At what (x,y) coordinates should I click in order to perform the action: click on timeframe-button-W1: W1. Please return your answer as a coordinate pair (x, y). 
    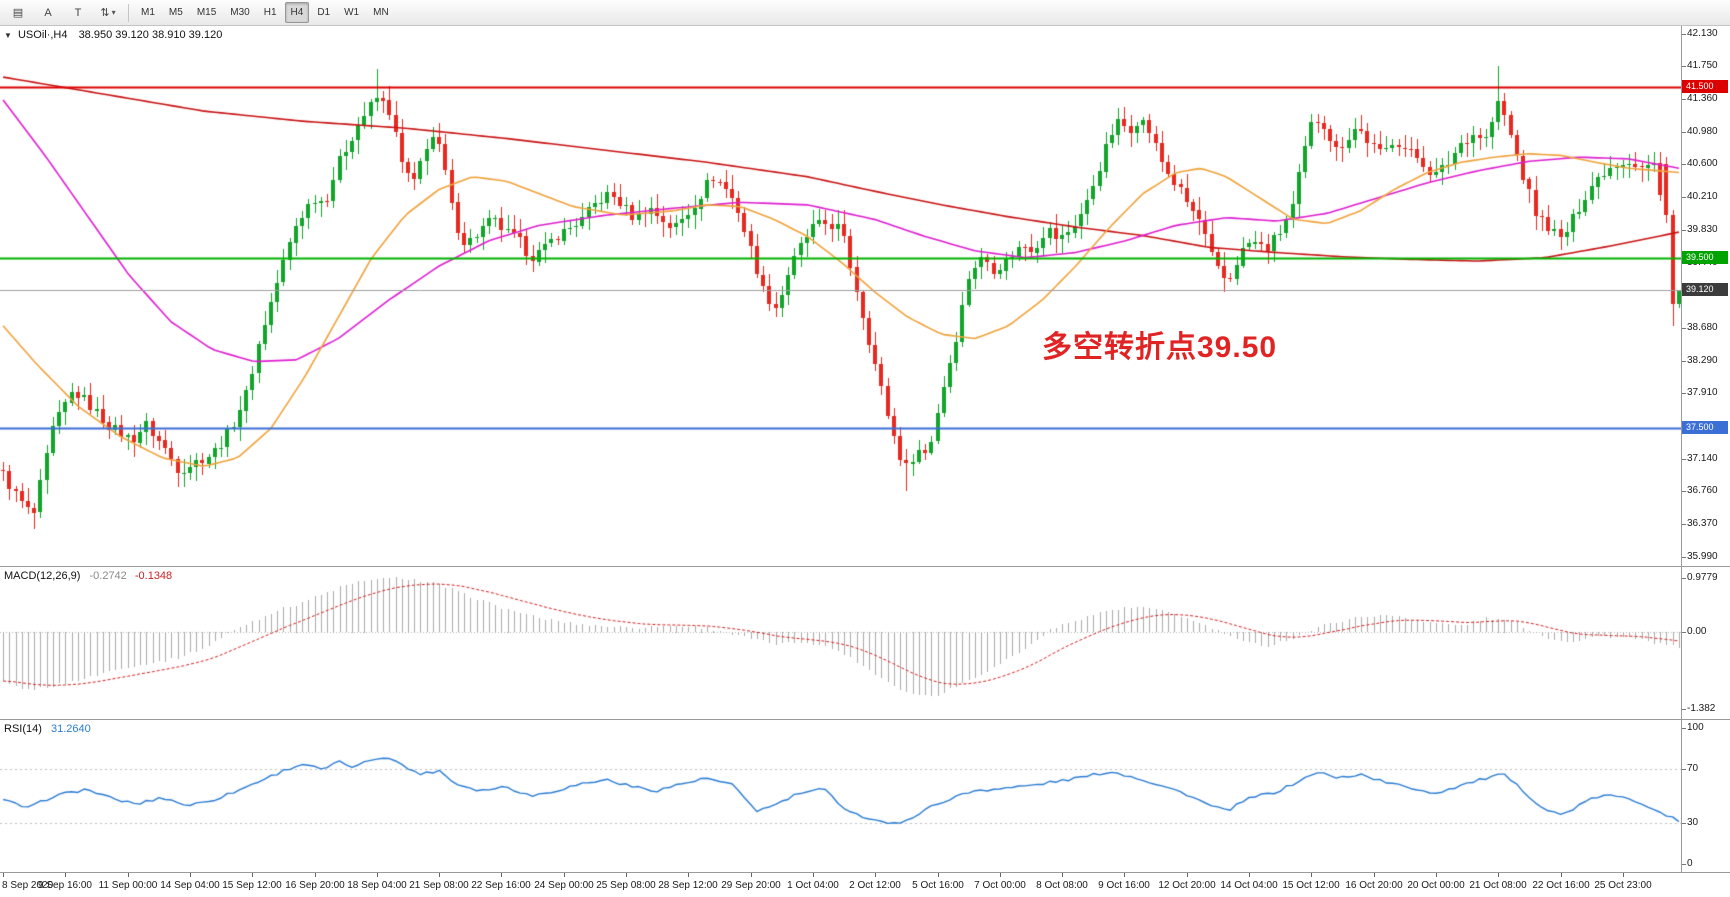
    Looking at the image, I should click on (352, 12).